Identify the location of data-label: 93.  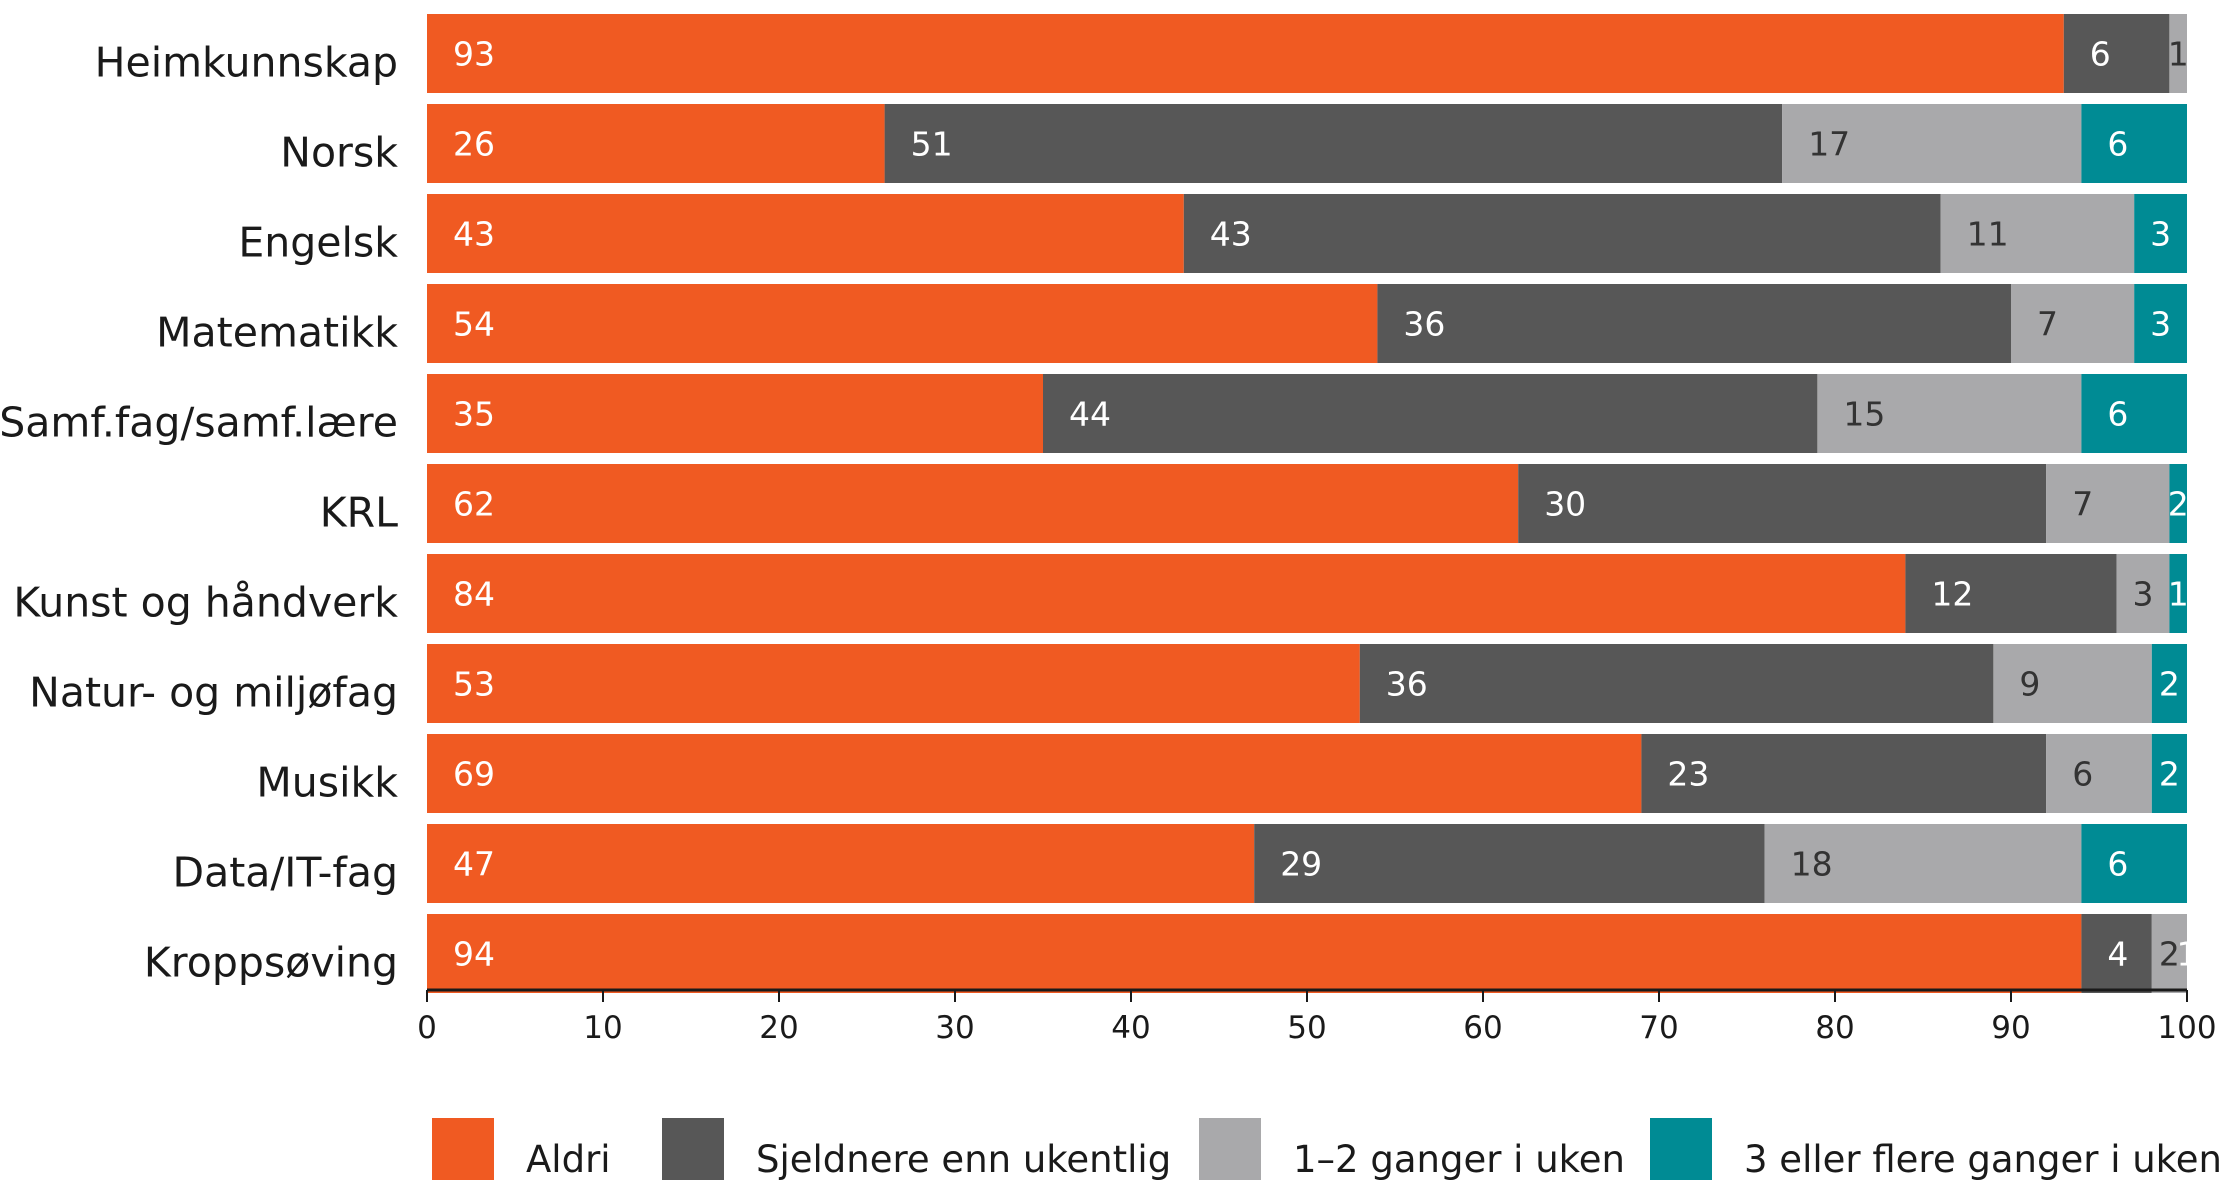
(474, 54).